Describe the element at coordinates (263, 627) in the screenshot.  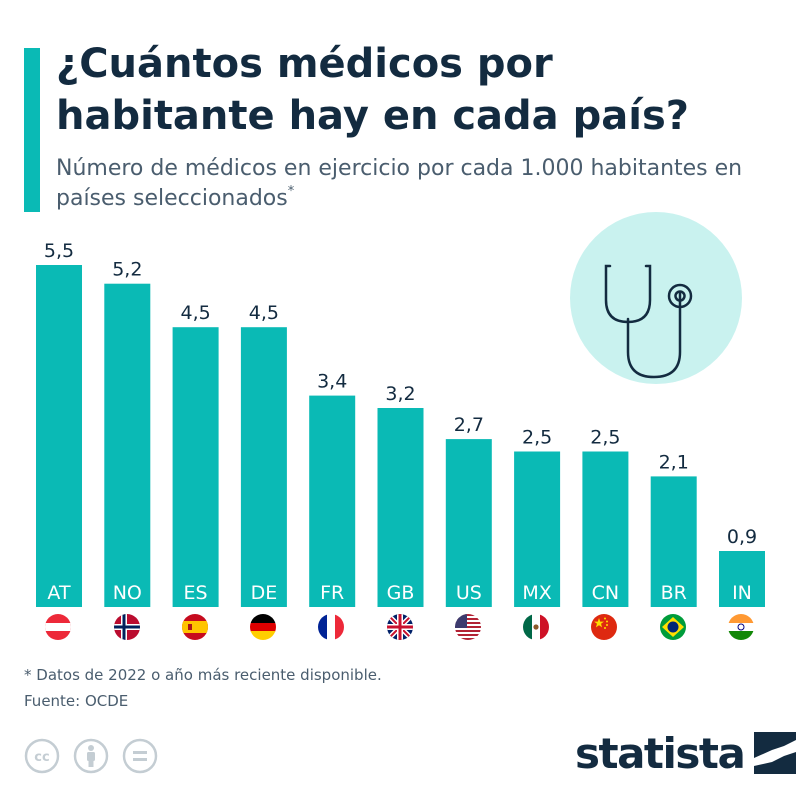
I see `germany-flag-icon` at that location.